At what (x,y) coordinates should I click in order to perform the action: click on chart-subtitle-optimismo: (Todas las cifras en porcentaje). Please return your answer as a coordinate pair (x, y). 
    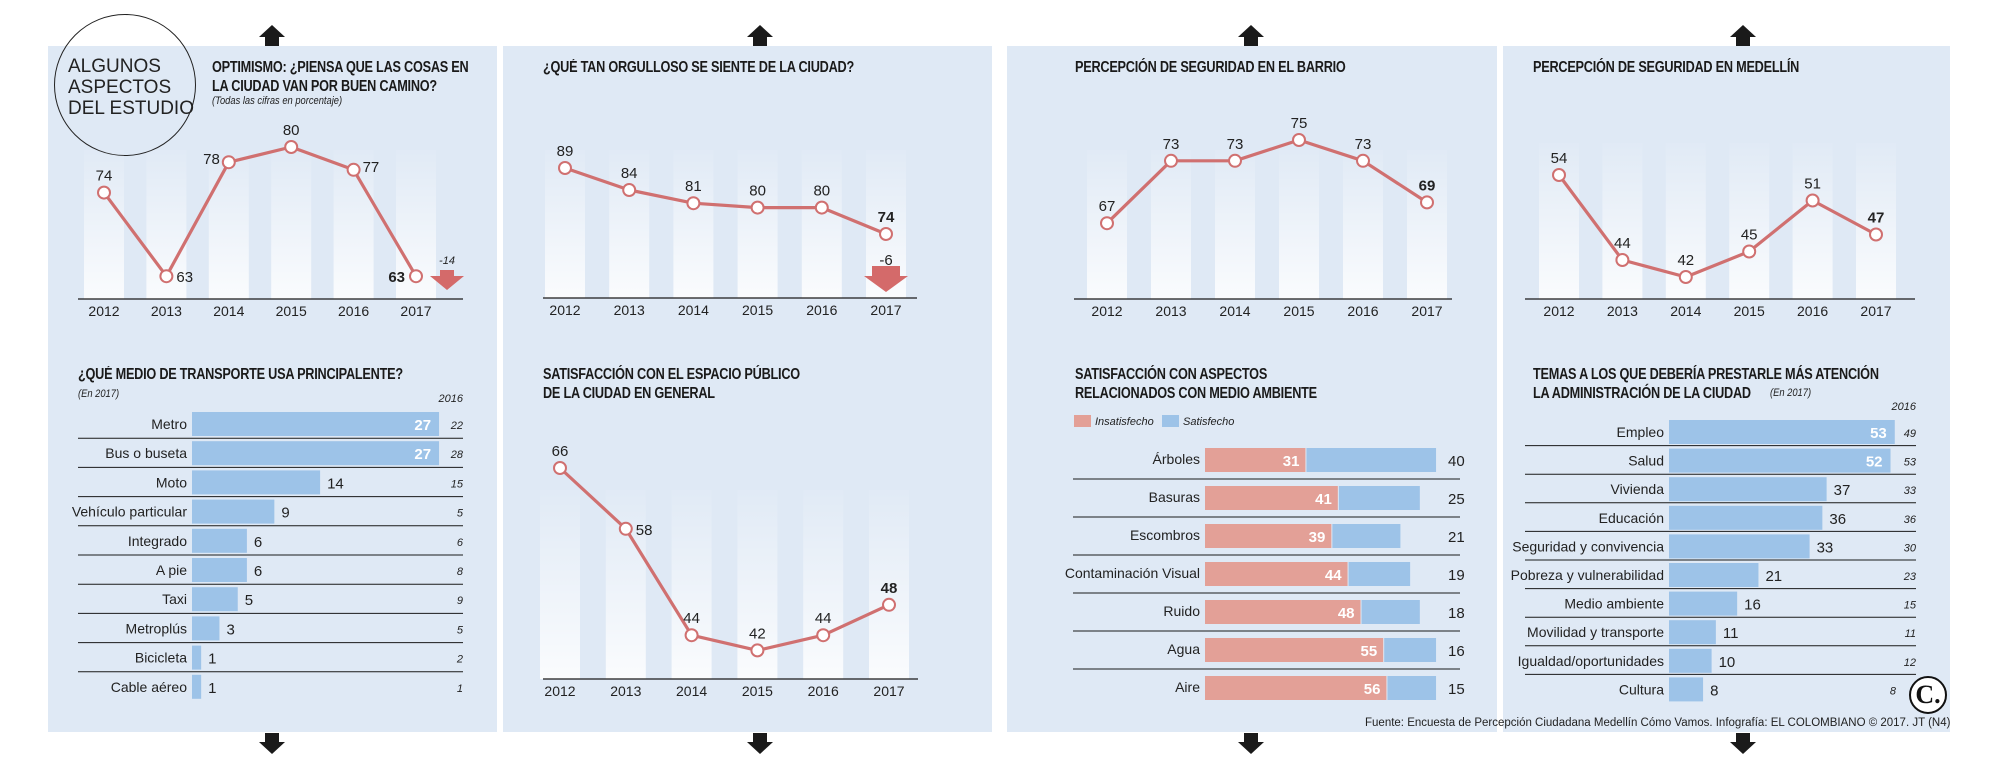
    Looking at the image, I should click on (277, 101).